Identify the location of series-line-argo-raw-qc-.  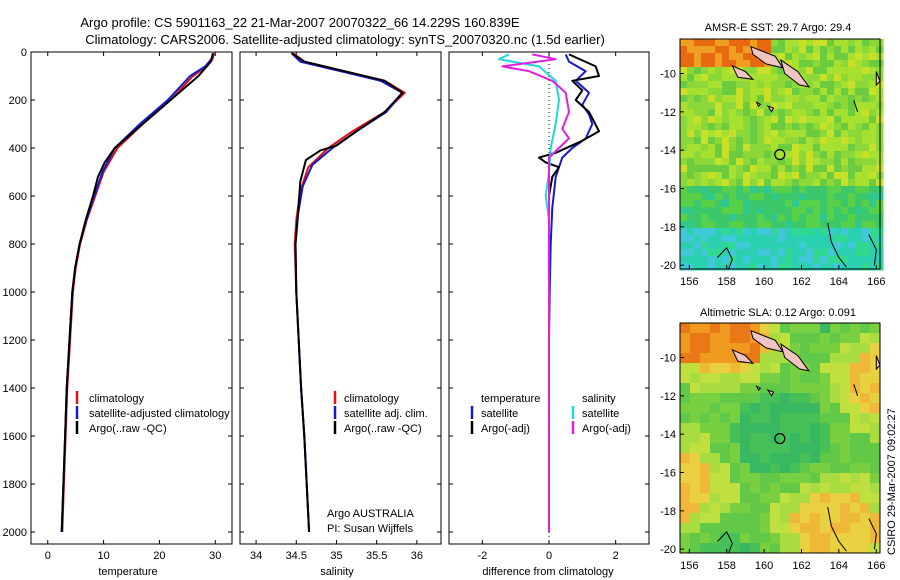
(137, 292).